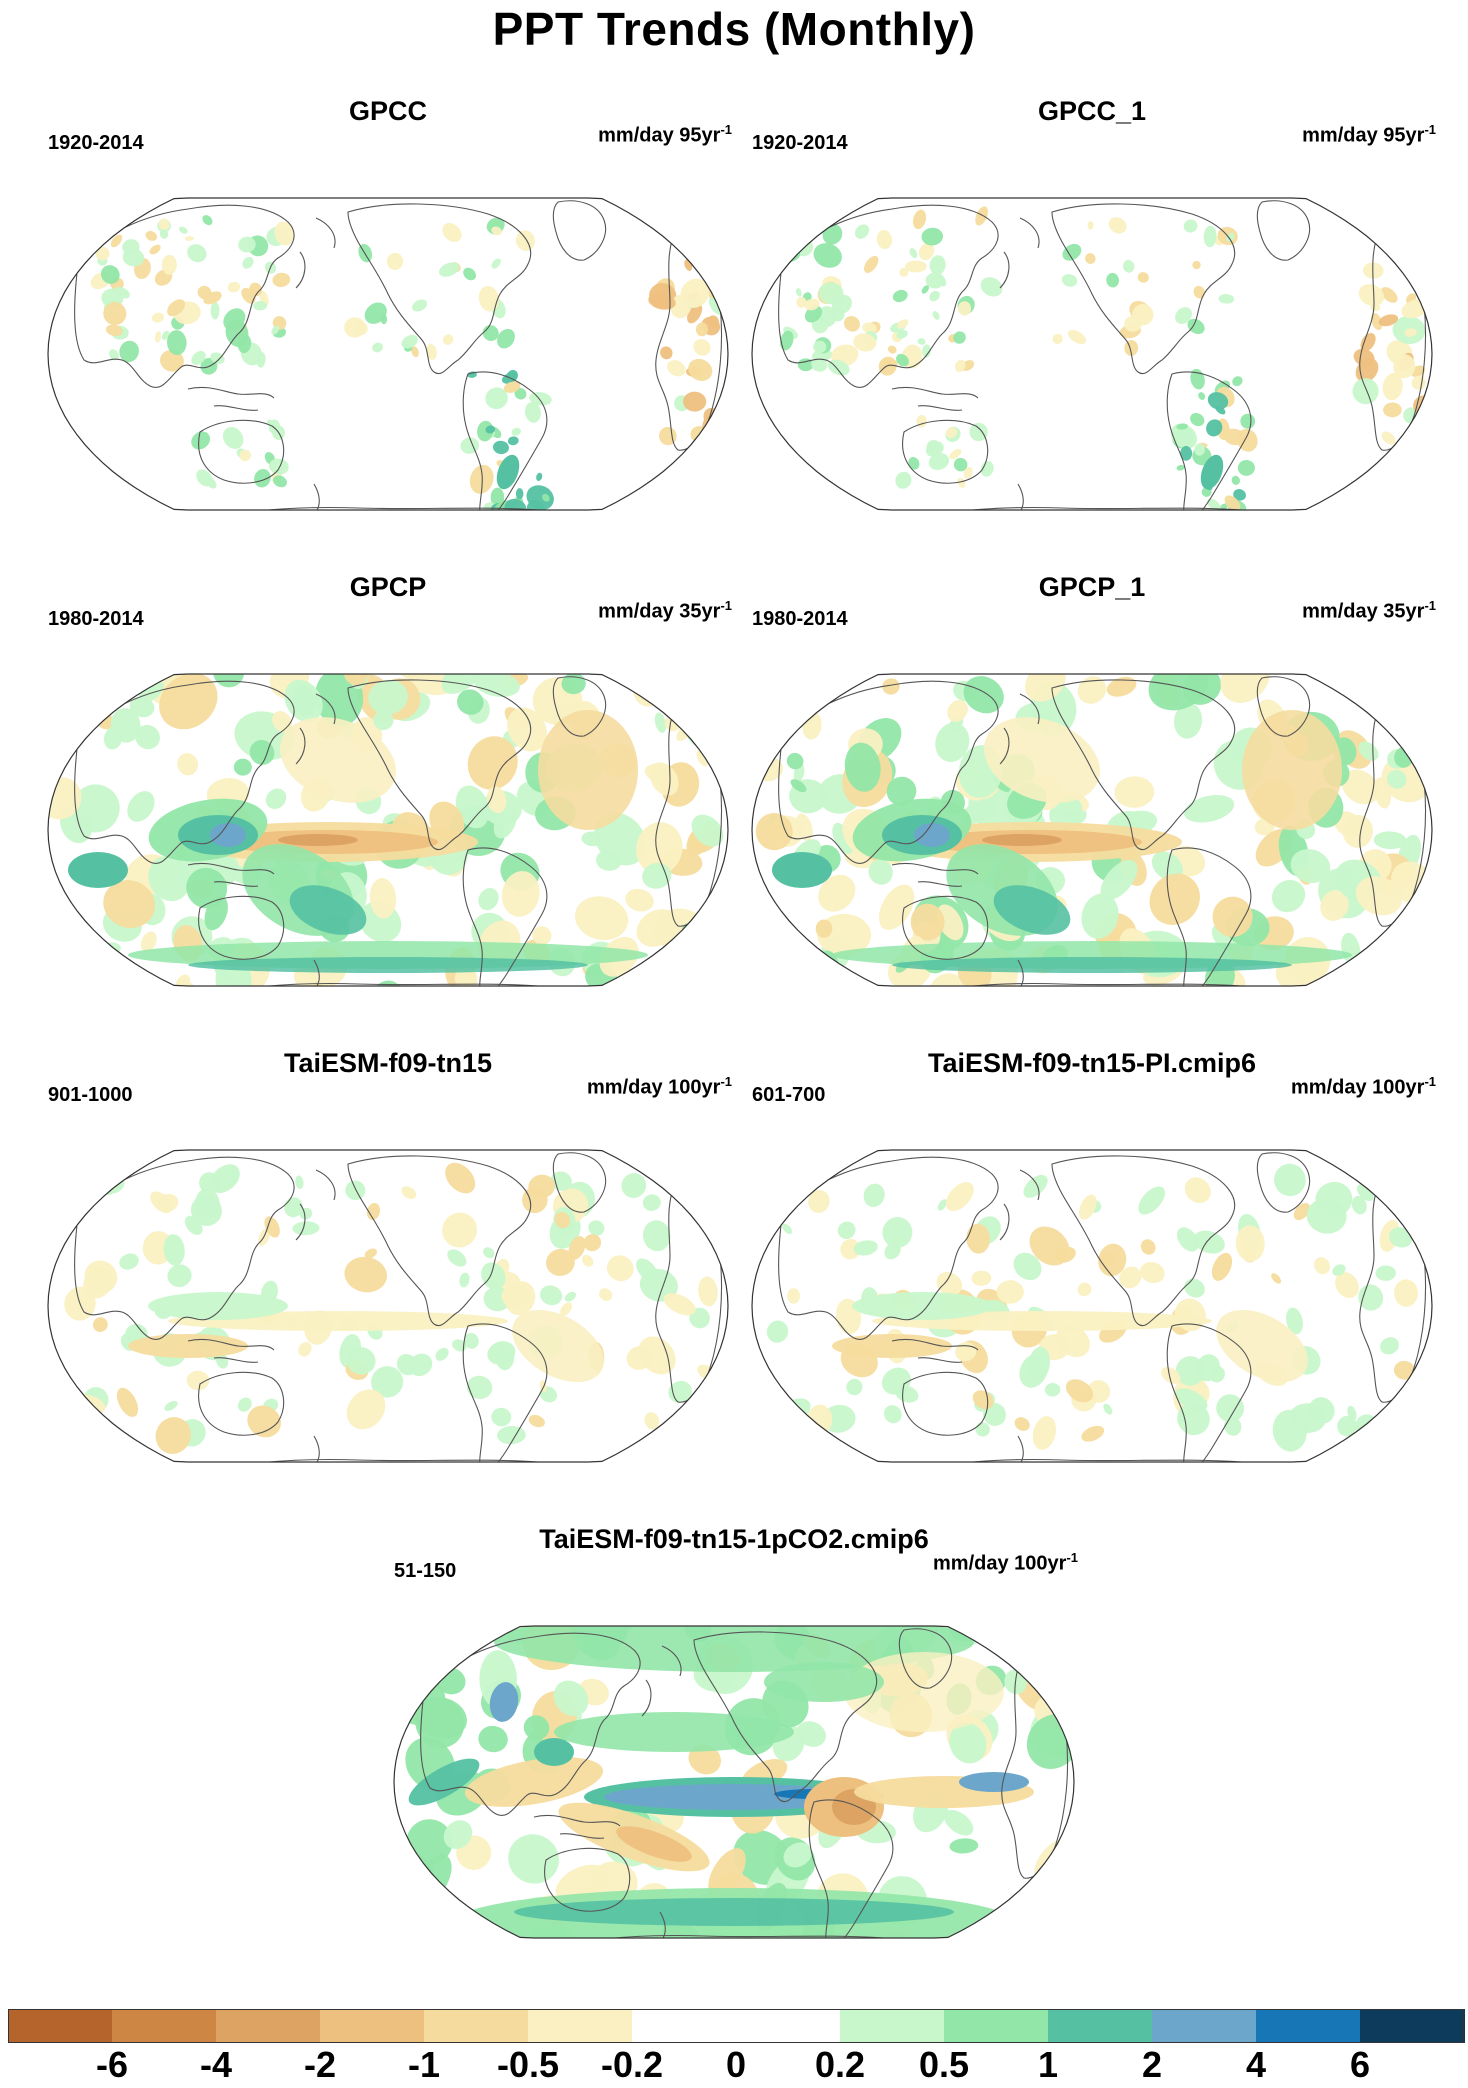 This screenshot has width=1468, height=2088. What do you see at coordinates (840, 2064) in the screenshot?
I see `colorbar-tick-label: 0.2` at bounding box center [840, 2064].